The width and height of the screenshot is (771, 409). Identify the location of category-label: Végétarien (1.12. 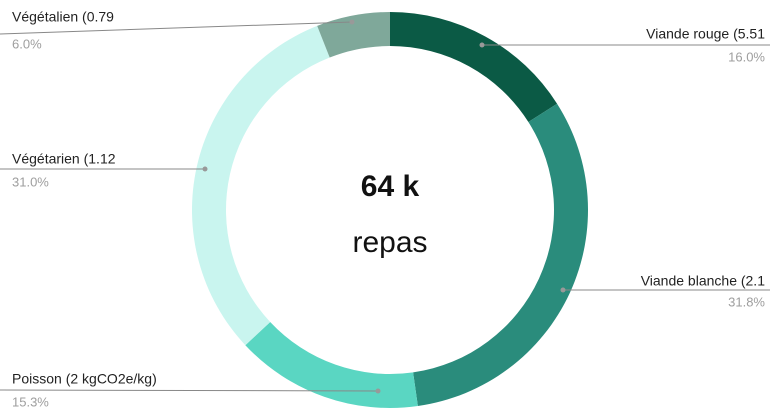
(64, 159).